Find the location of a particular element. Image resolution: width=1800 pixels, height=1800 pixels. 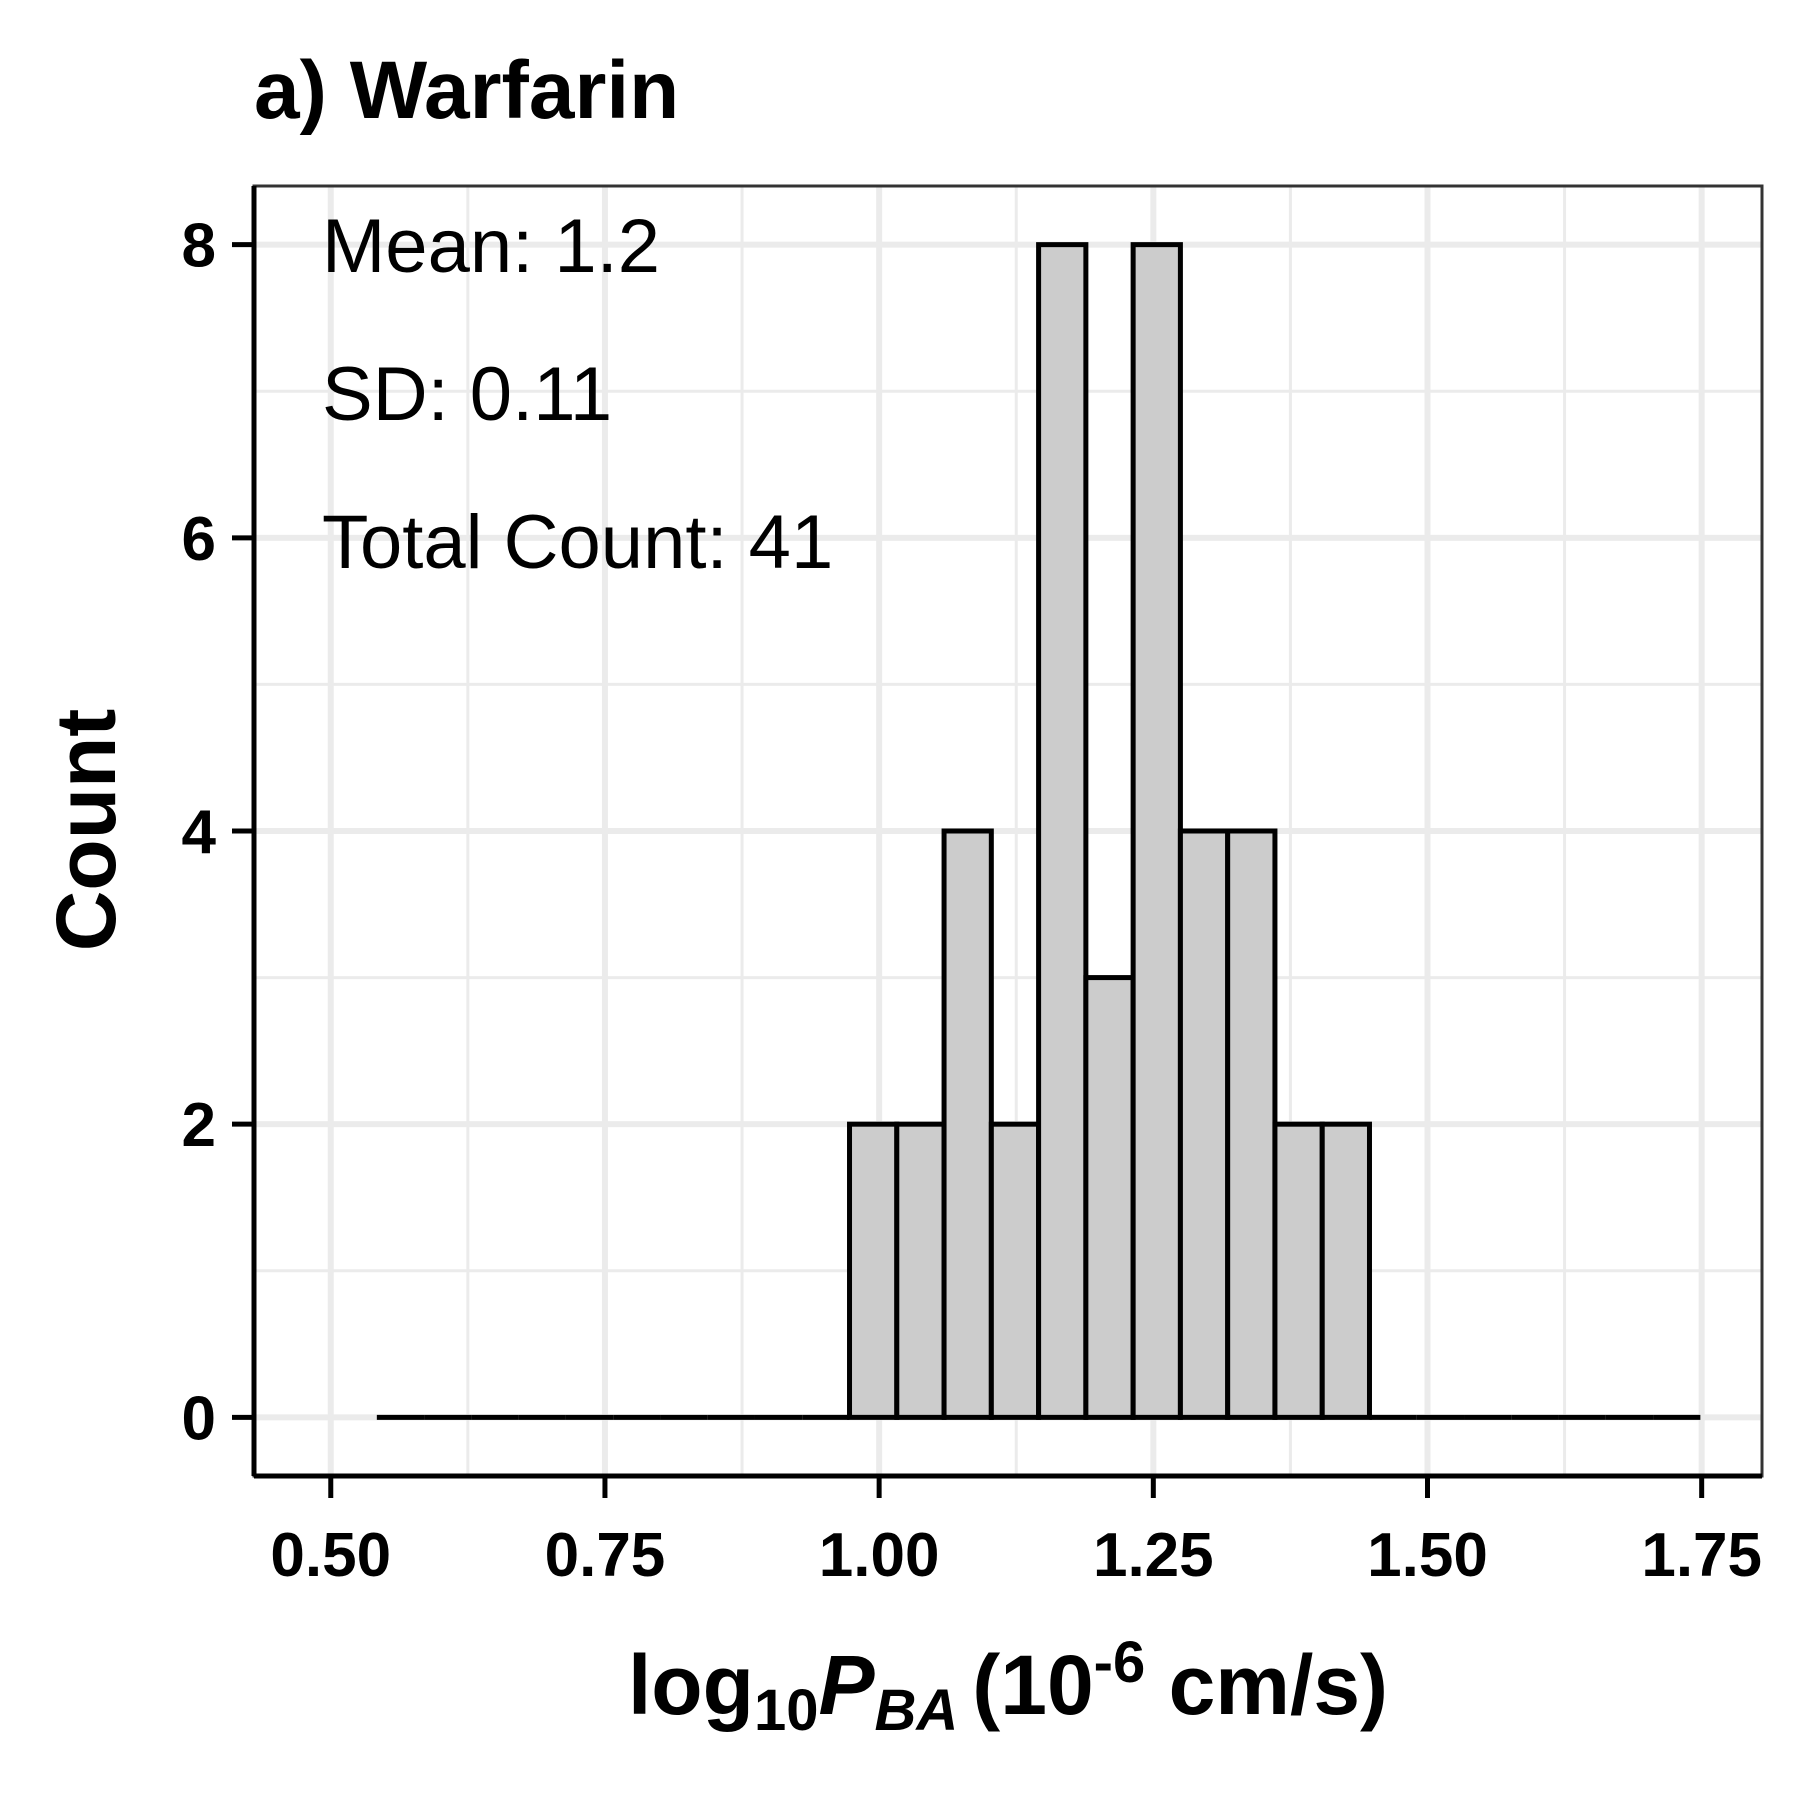

x-axis-label-base-subscript: 10 is located at coordinates (786, 1710).